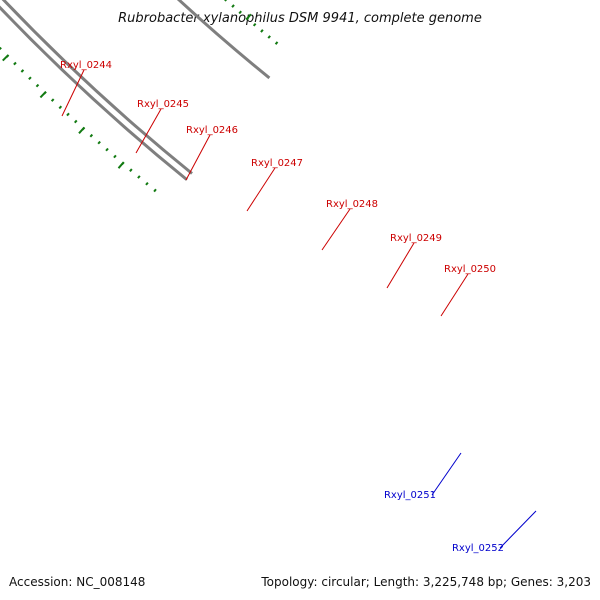  What do you see at coordinates (478, 548) in the screenshot?
I see `gene-label-rxyl_0252: Rxyl_0252` at bounding box center [478, 548].